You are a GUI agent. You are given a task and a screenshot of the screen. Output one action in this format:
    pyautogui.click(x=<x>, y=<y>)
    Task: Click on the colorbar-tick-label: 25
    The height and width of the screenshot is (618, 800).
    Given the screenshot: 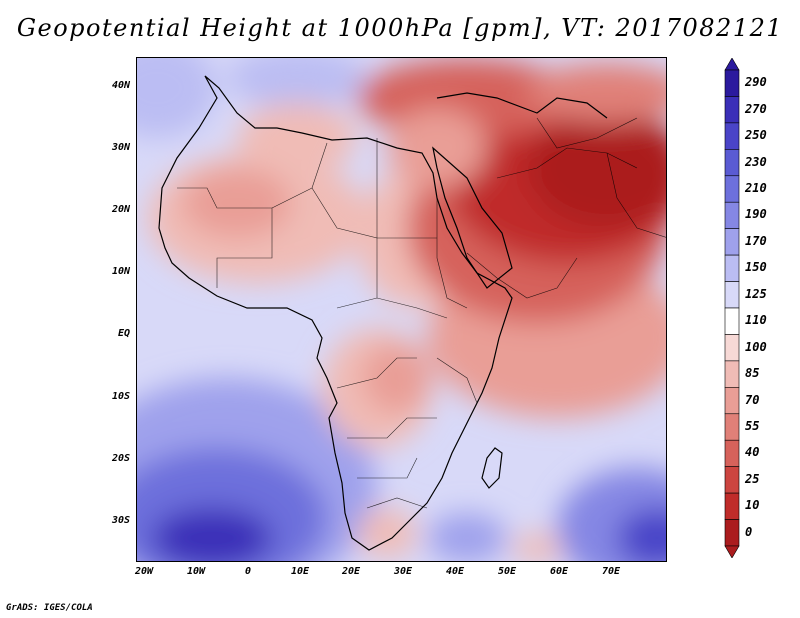 What is the action you would take?
    pyautogui.click(x=752, y=478)
    